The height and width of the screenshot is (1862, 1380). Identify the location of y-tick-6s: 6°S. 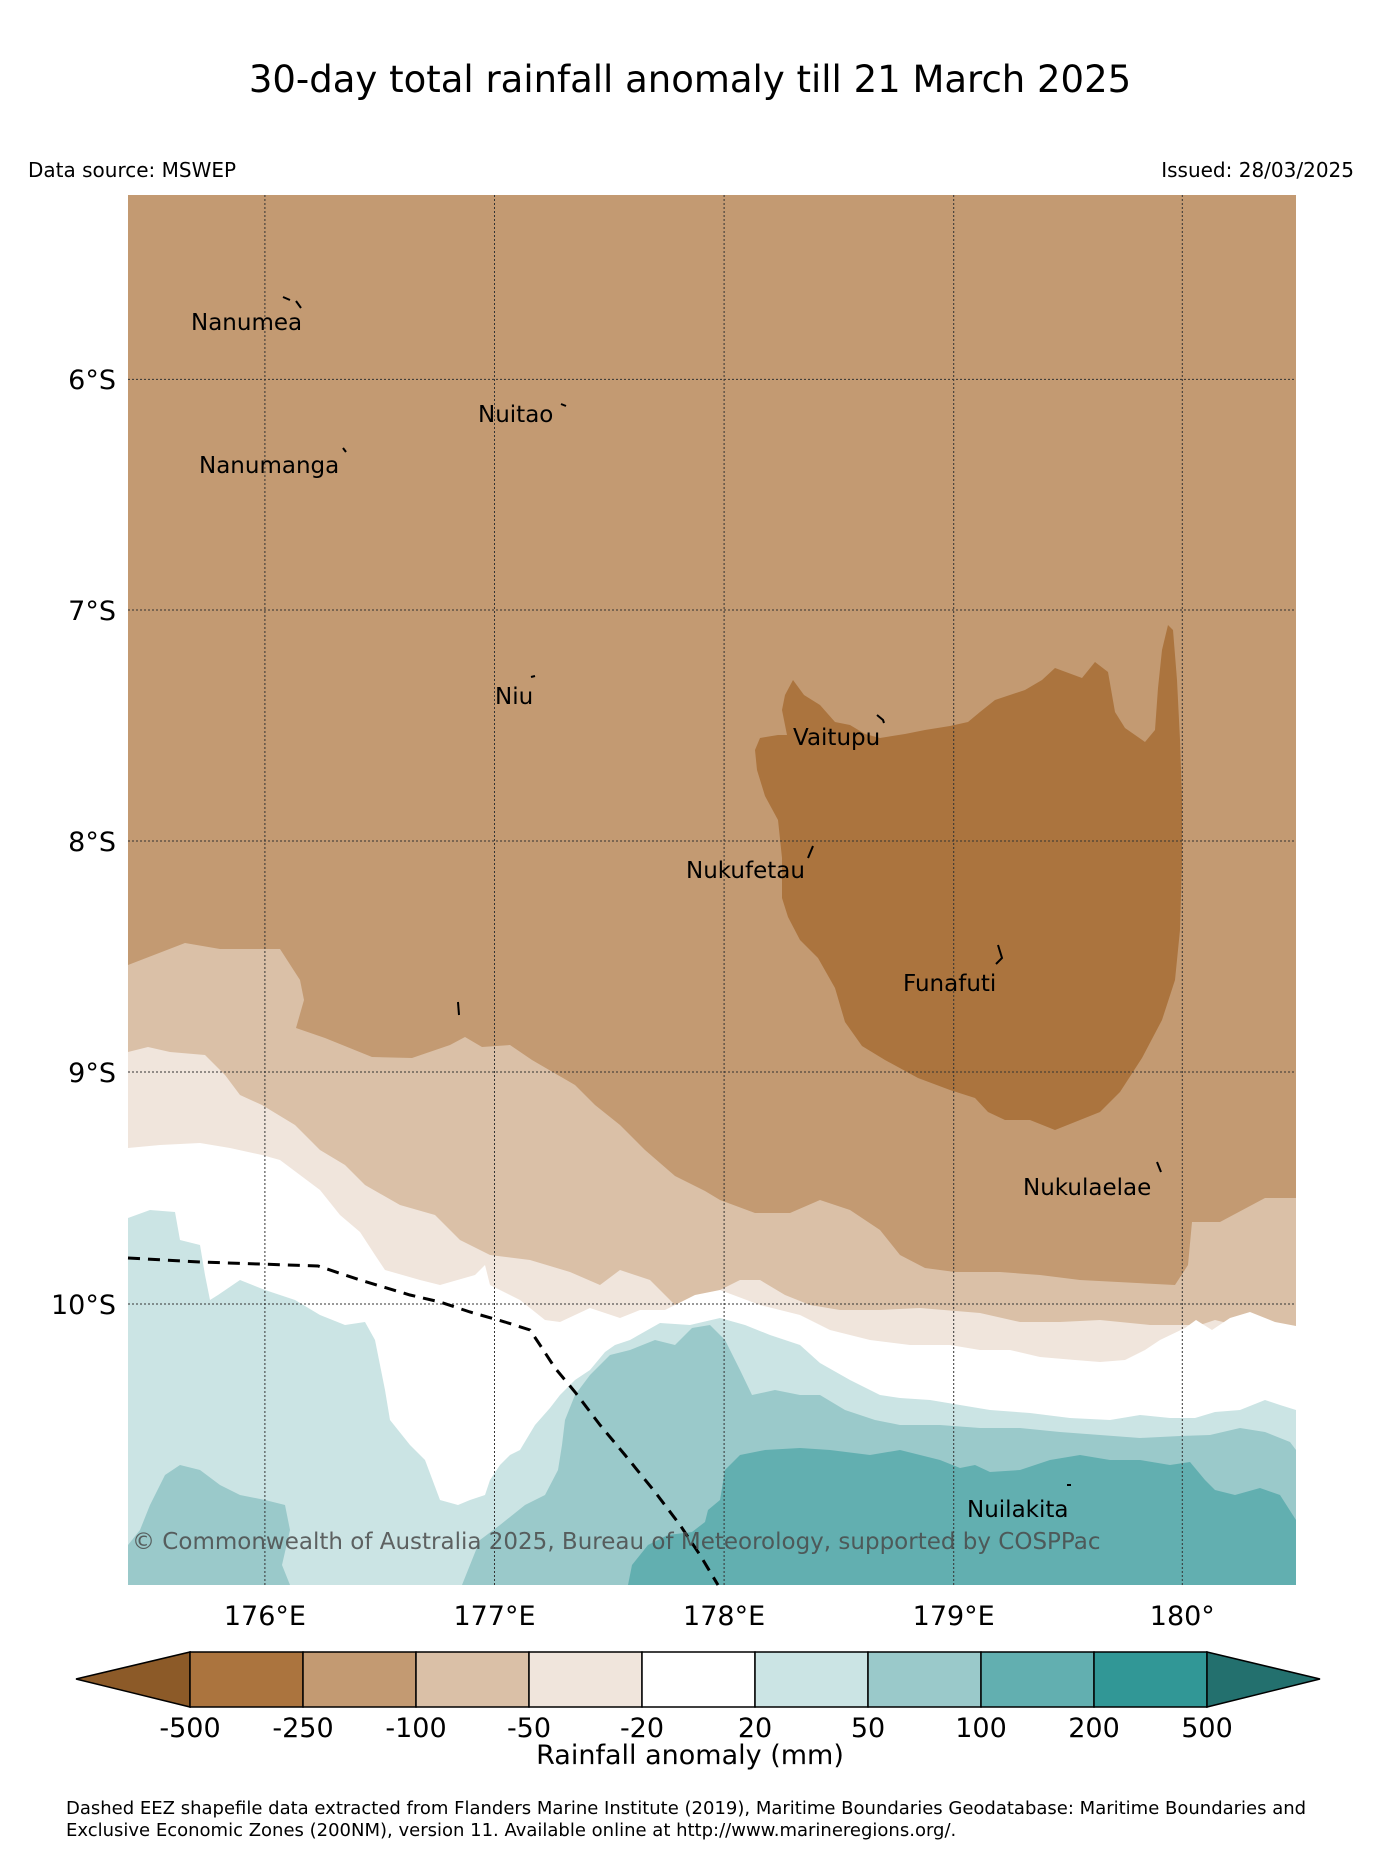
(92, 380).